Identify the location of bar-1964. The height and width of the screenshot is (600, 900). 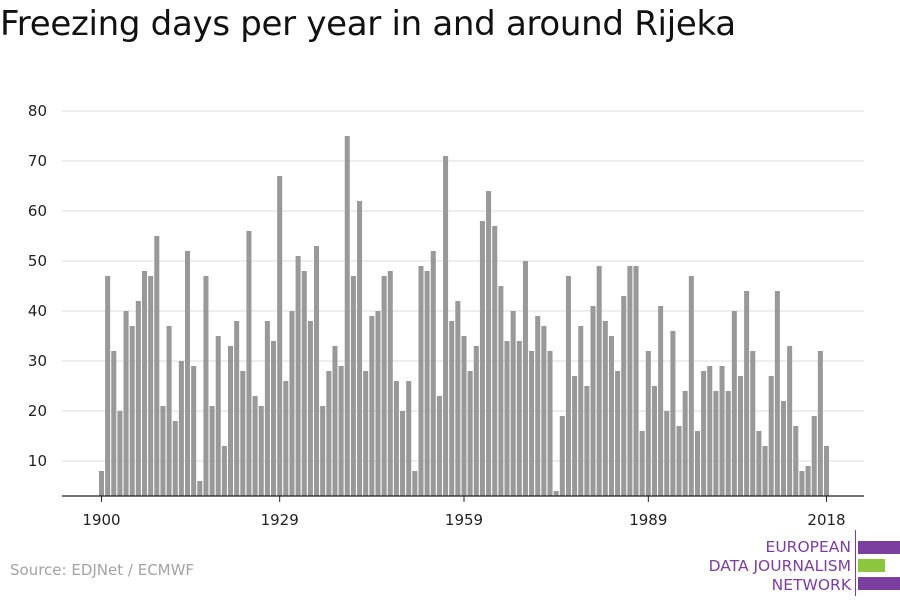
(495, 361).